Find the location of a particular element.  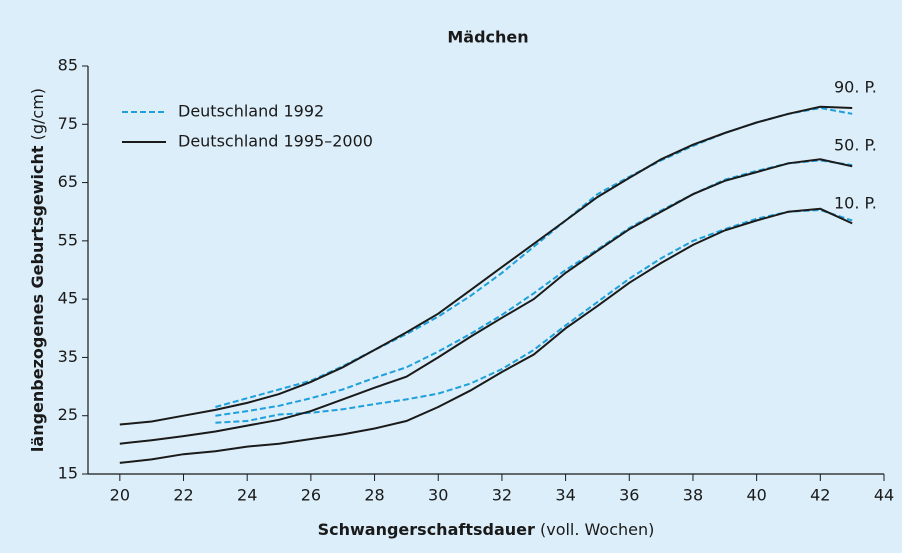

y-tick-label: 85 is located at coordinates (68, 65).